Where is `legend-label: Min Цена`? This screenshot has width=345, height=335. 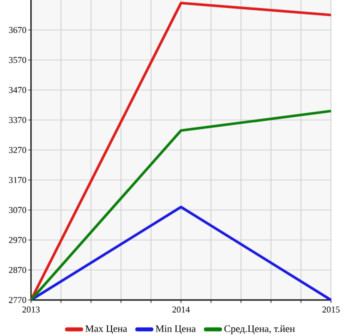 legend-label: Min Цена is located at coordinates (176, 329).